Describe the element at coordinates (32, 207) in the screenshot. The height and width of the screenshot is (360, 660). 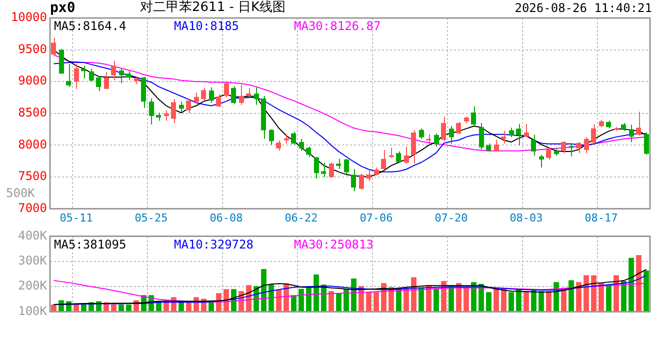
I see `y-tick-label: 7000` at that location.